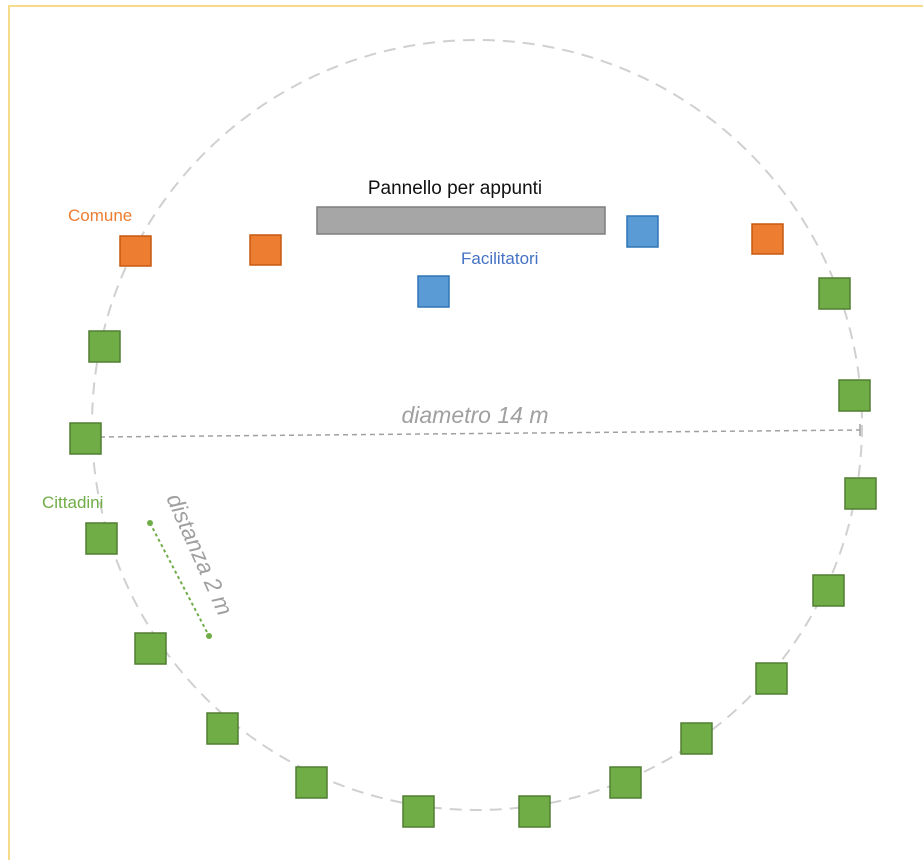 The height and width of the screenshot is (860, 923). Describe the element at coordinates (461, 220) in the screenshot. I see `board` at that location.